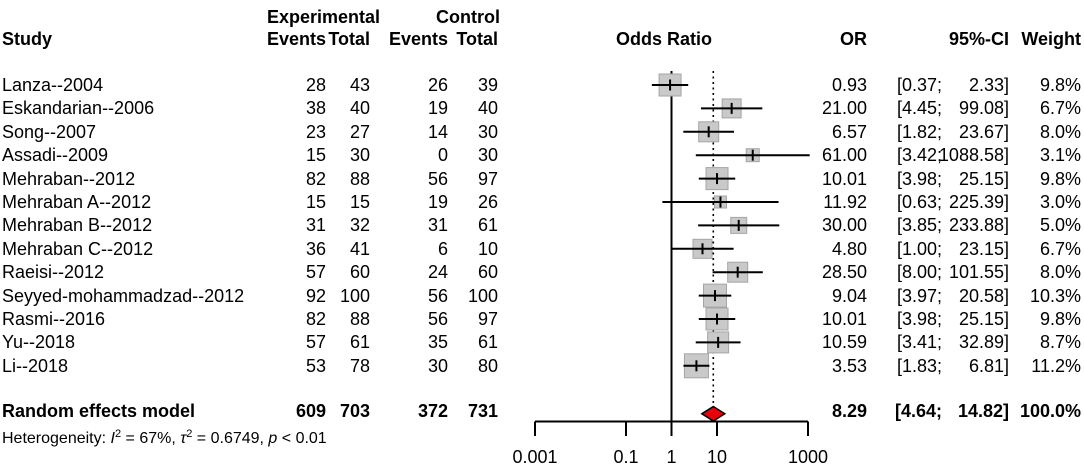 The image size is (1084, 470). I want to click on ci-low-cell: [3.97;, so click(919, 295).